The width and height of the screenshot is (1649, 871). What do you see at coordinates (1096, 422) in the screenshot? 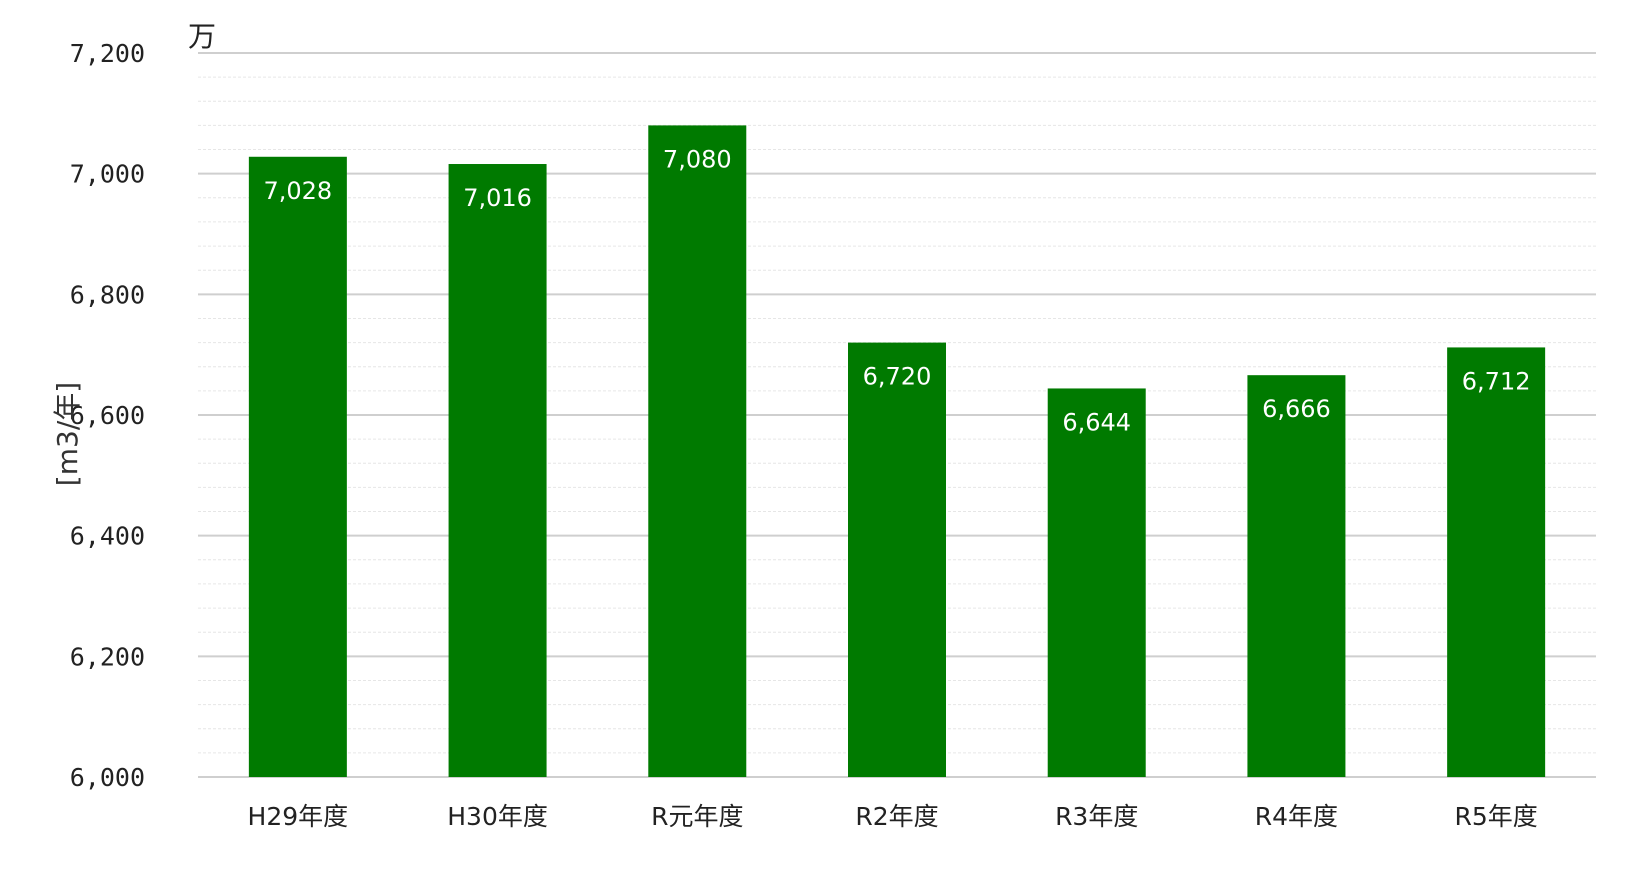
I see `bar-data-label: 6,644` at bounding box center [1096, 422].